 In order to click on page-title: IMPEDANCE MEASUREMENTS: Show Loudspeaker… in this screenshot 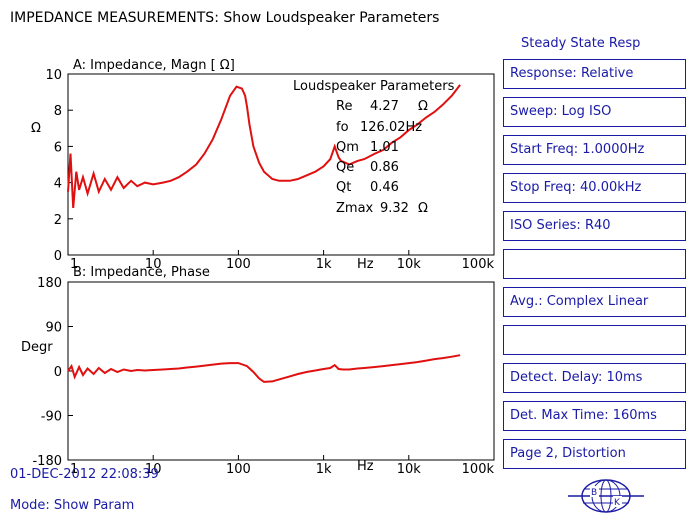, I will do `click(225, 18)`.